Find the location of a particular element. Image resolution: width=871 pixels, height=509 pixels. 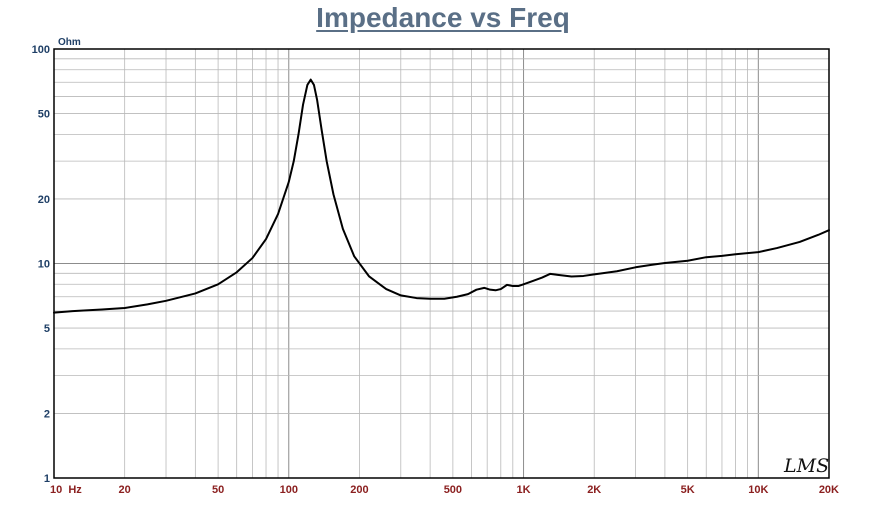

x-tick-labels: 10 Hz 20 50 100 200 500 1K 2K 5K 10K 20K is located at coordinates (444, 490).